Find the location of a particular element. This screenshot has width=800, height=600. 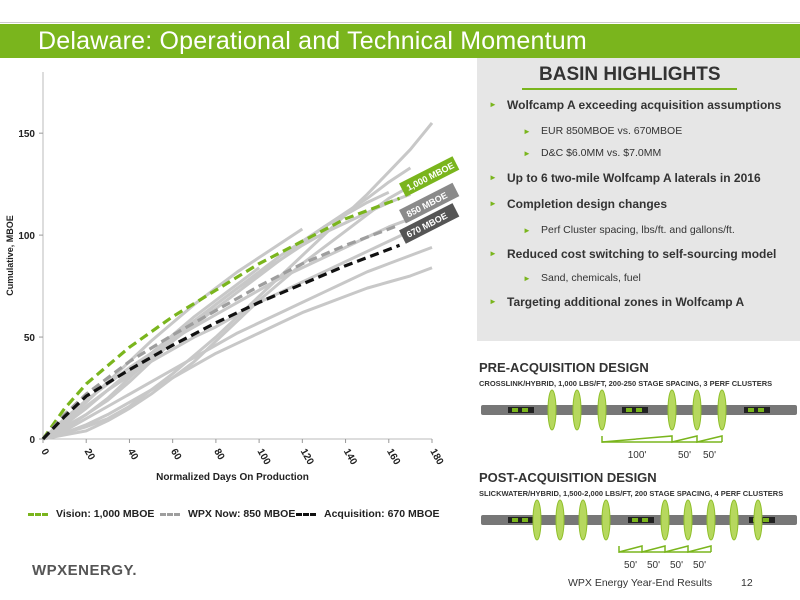

x-tick-label: 0 is located at coordinates (44, 452).